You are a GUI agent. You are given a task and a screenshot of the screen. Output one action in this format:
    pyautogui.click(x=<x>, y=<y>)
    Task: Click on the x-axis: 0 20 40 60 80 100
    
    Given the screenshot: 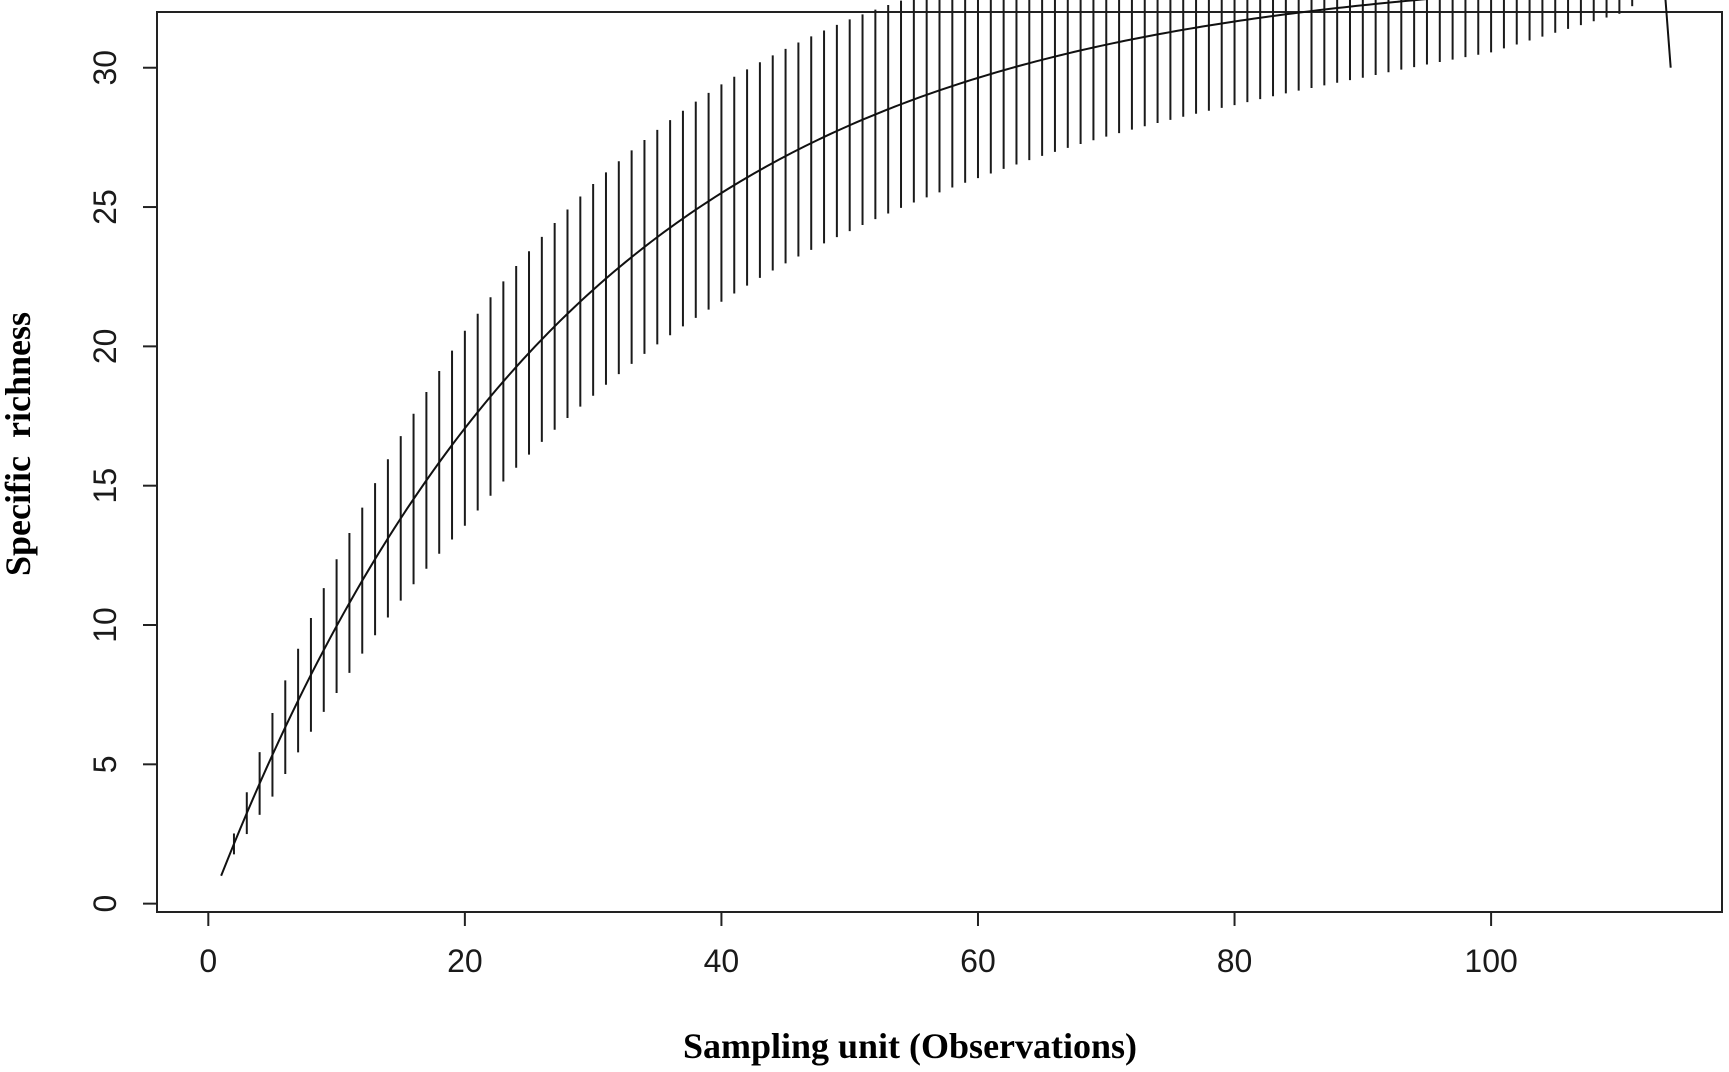 What is the action you would take?
    pyautogui.click(x=858, y=945)
    